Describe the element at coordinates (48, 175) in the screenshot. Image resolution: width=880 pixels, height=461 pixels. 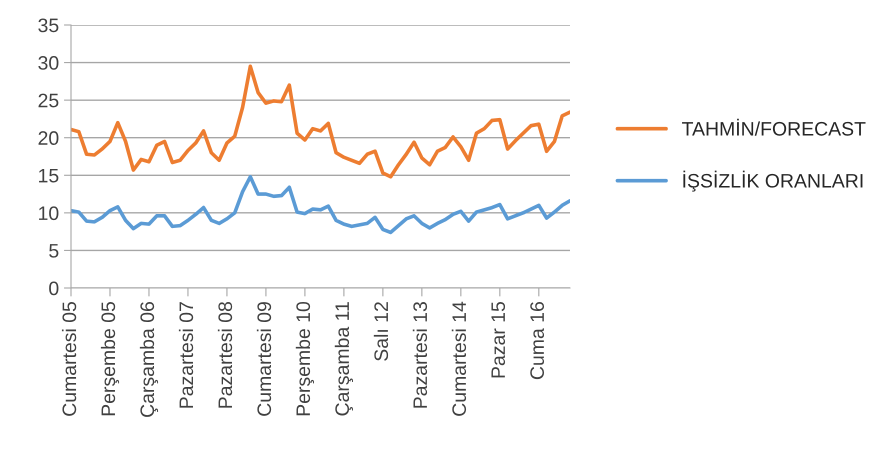
I see `y-tick-label: 15` at that location.